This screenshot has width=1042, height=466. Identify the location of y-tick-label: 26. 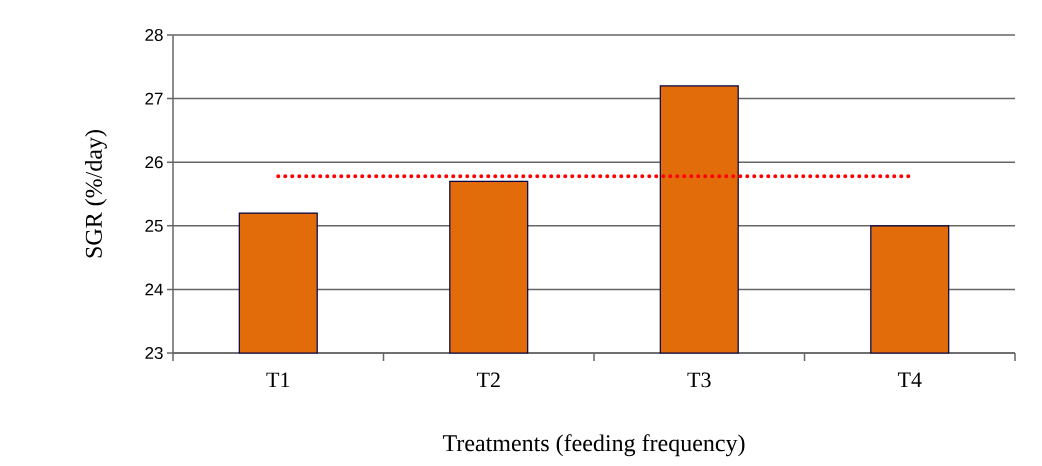
(154, 162).